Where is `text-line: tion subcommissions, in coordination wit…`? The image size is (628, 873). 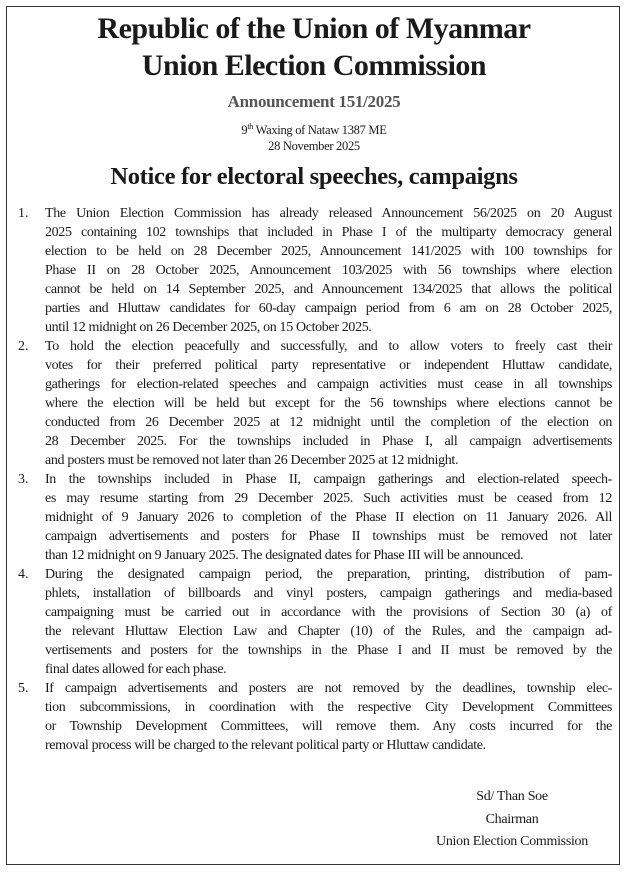 text-line: tion subcommissions, in coordination wit… is located at coordinates (328, 707).